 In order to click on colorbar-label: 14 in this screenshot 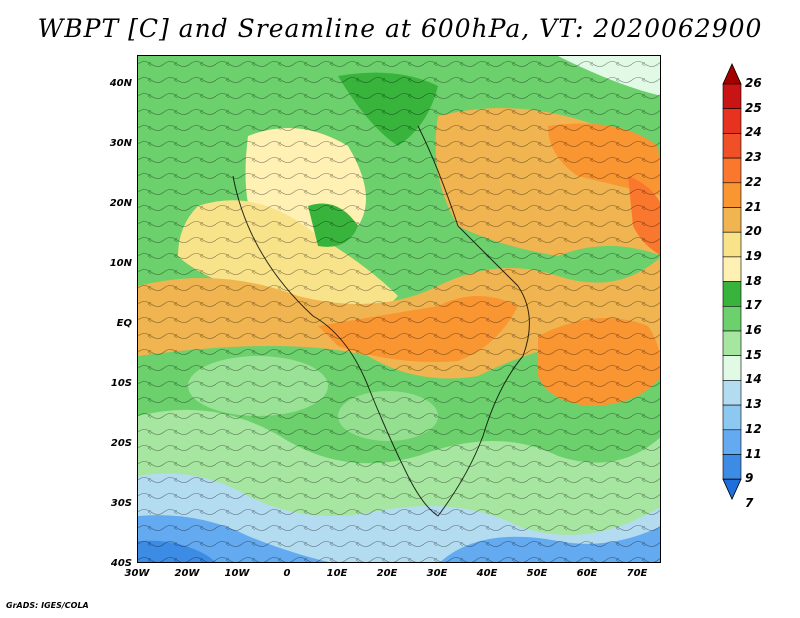, I will do `click(753, 379)`.